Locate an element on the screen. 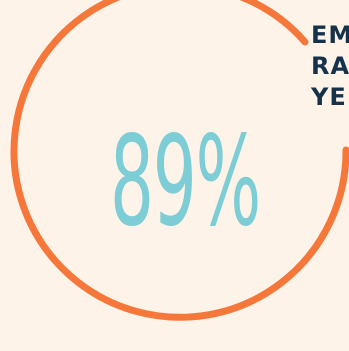  stat-caption: EM RA YE is located at coordinates (330, 66).